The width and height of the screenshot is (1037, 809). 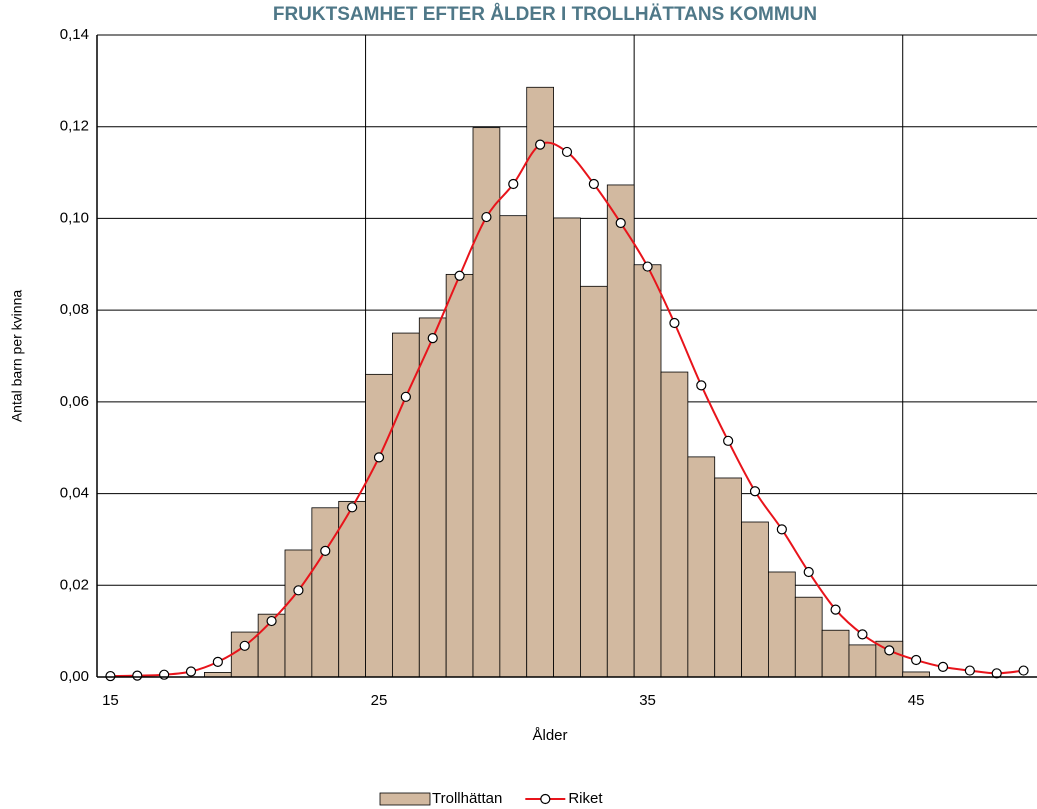 I want to click on legend-swatch-marker, so click(x=545, y=799).